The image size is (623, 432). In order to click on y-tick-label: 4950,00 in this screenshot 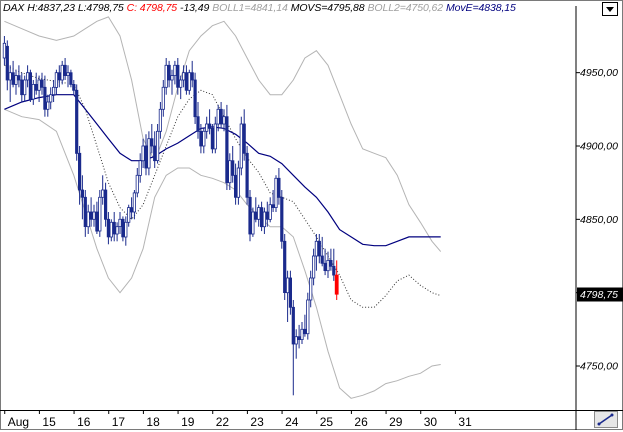, I will do `click(599, 73)`.